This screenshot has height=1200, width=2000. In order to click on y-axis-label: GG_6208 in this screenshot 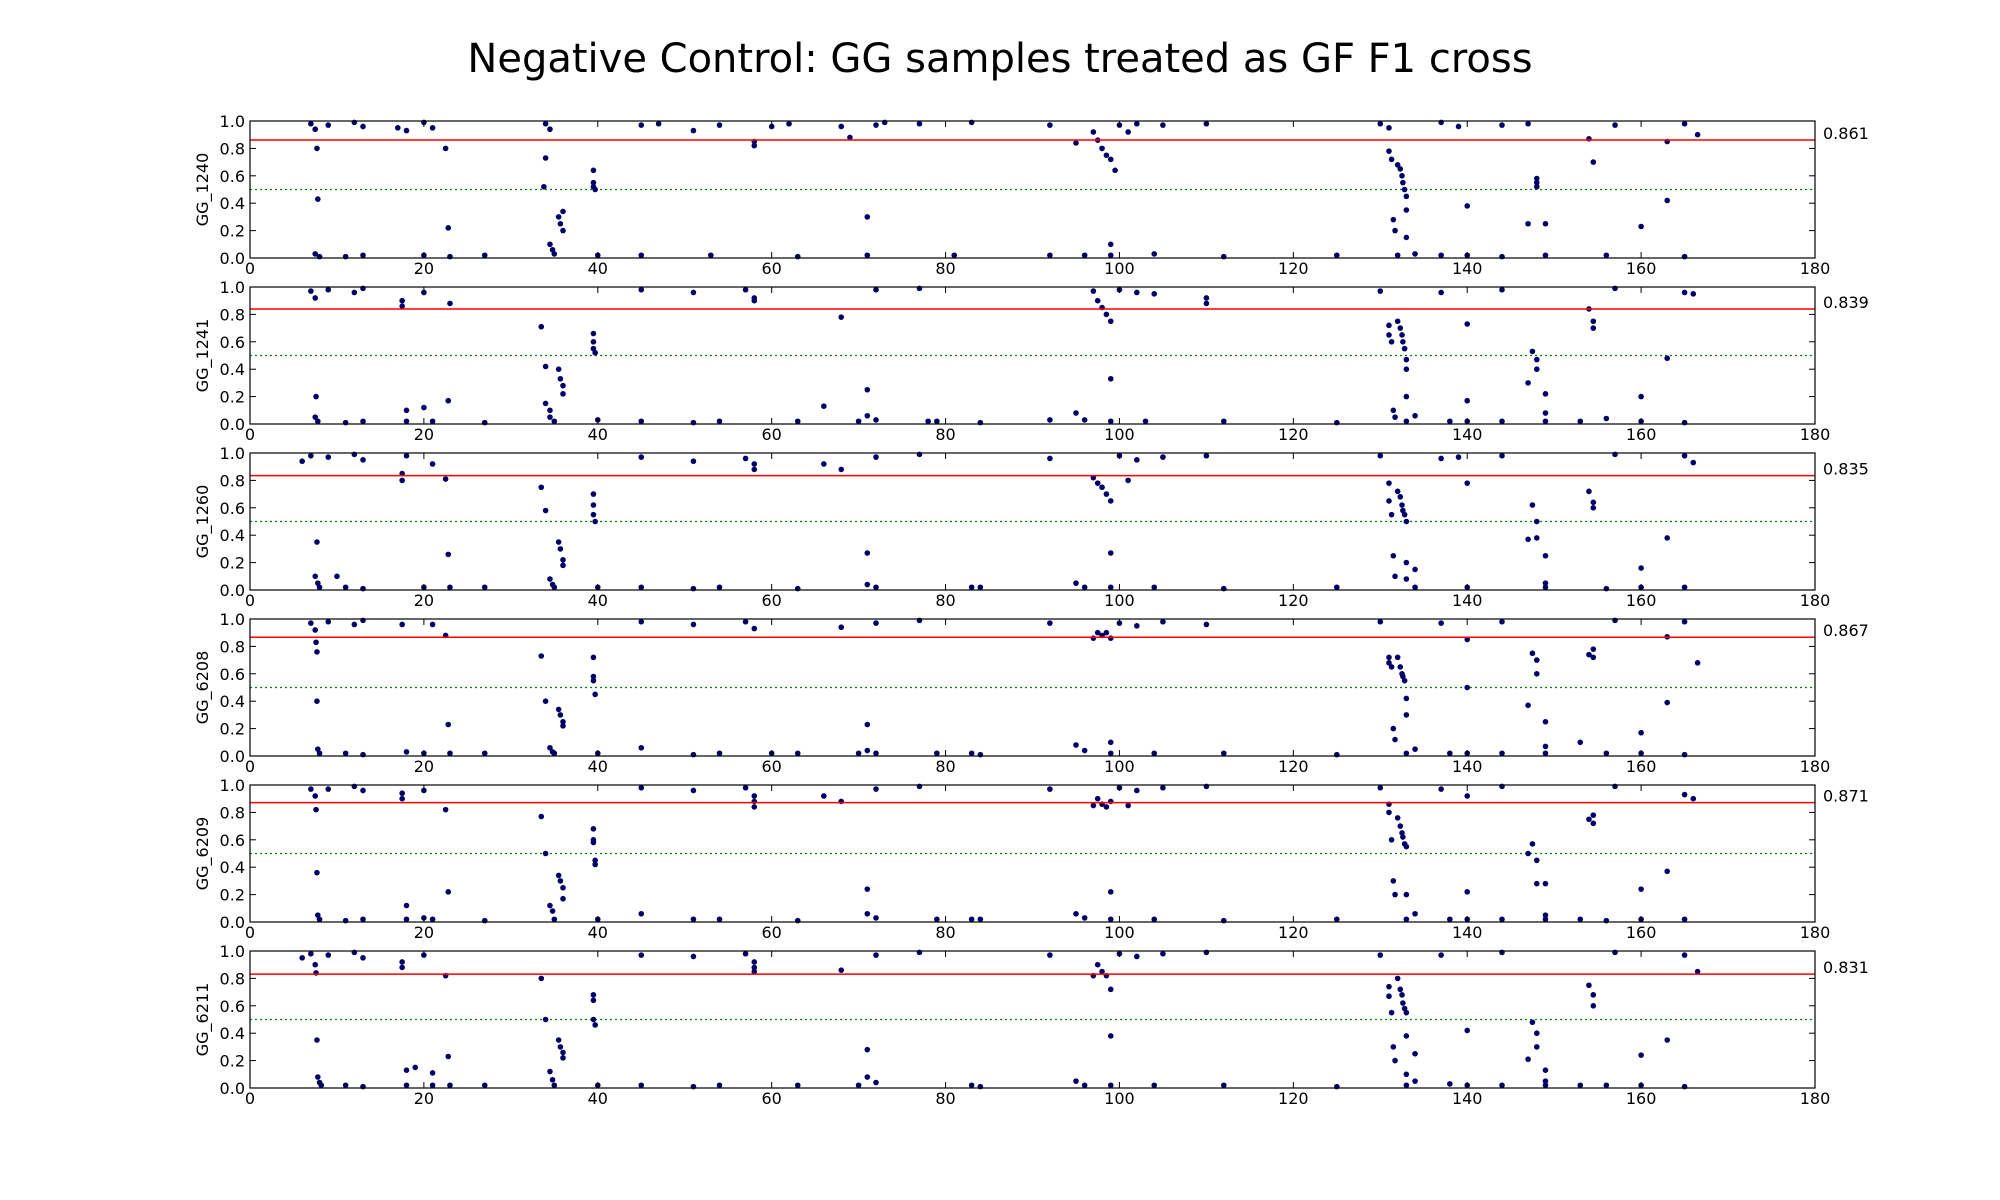, I will do `click(203, 688)`.